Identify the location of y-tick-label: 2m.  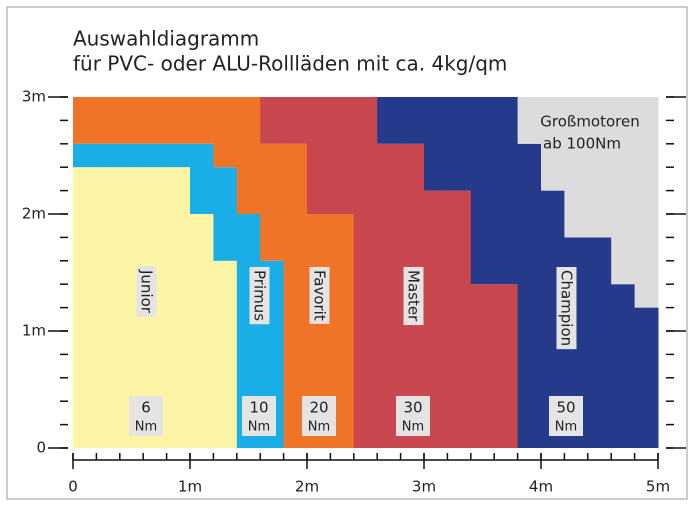
(34, 214).